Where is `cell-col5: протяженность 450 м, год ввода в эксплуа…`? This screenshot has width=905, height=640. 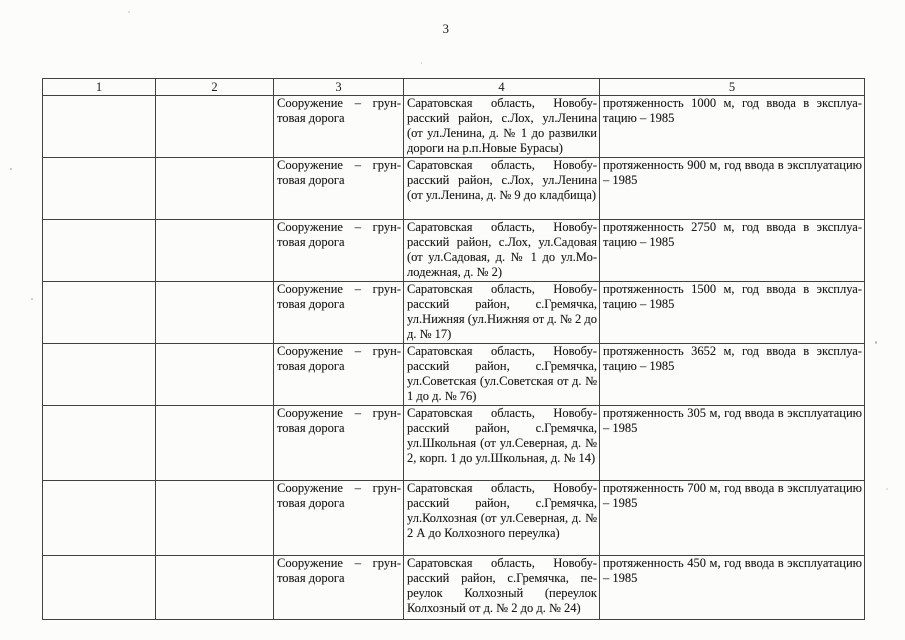
cell-col5: протяженность 450 м, год ввода в эксплуа… is located at coordinates (732, 587).